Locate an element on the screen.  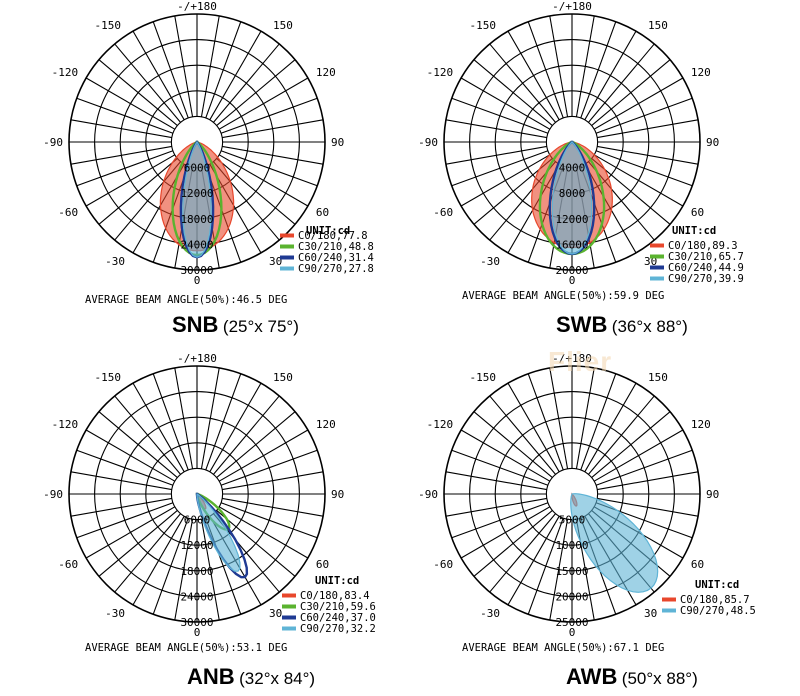
legend-label: C60/240,37.0 is located at coordinates (338, 618).